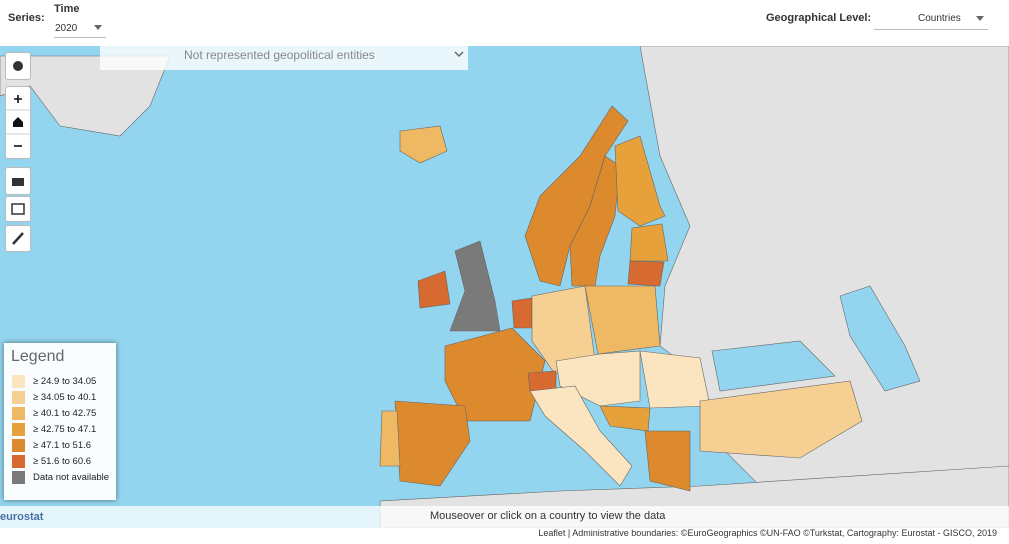 Image resolution: width=1009 pixels, height=544 pixels. I want to click on style-button, so click(18, 238).